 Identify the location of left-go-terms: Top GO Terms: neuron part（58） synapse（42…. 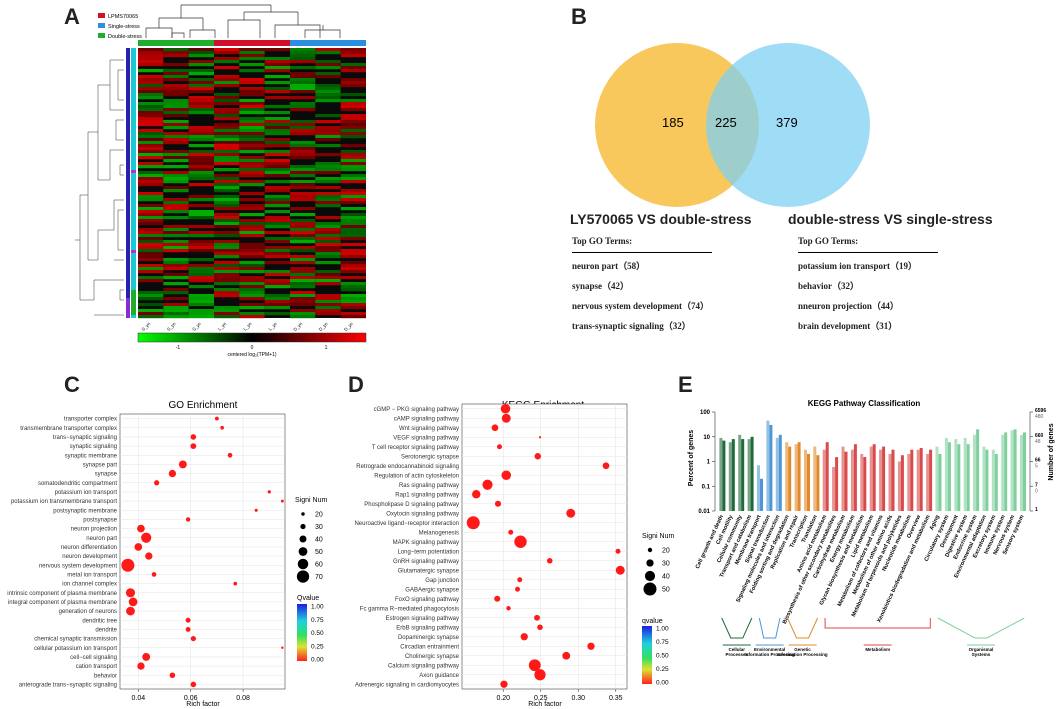
(642, 287).